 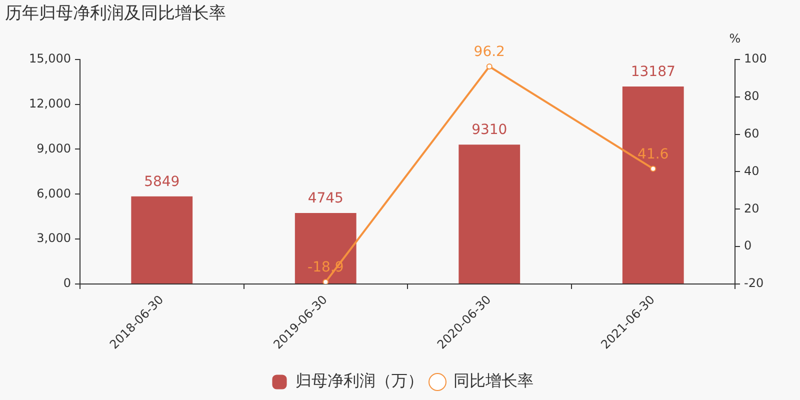 What do you see at coordinates (752, 171) in the screenshot?
I see `y2-tick-label: 40` at bounding box center [752, 171].